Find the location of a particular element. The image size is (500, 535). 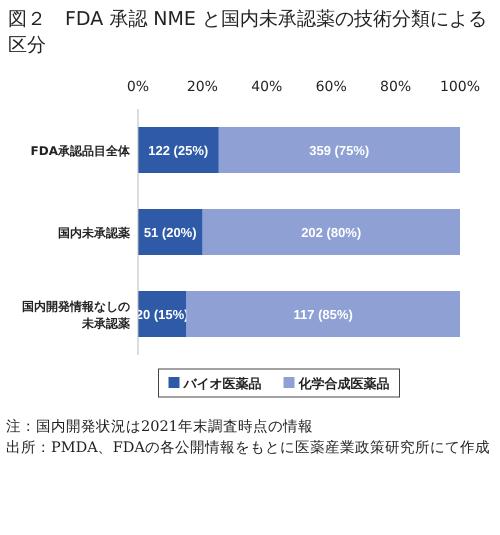

y-tick-label: FDA承認品目全体 is located at coordinates (80, 151).